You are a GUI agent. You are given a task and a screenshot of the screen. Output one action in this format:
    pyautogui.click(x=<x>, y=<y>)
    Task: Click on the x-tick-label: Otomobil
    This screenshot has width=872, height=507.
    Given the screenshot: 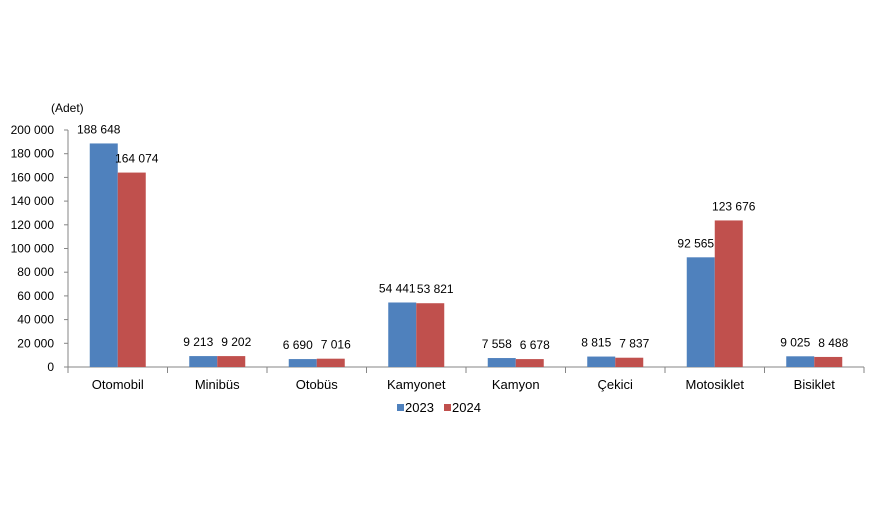 What is the action you would take?
    pyautogui.click(x=118, y=384)
    